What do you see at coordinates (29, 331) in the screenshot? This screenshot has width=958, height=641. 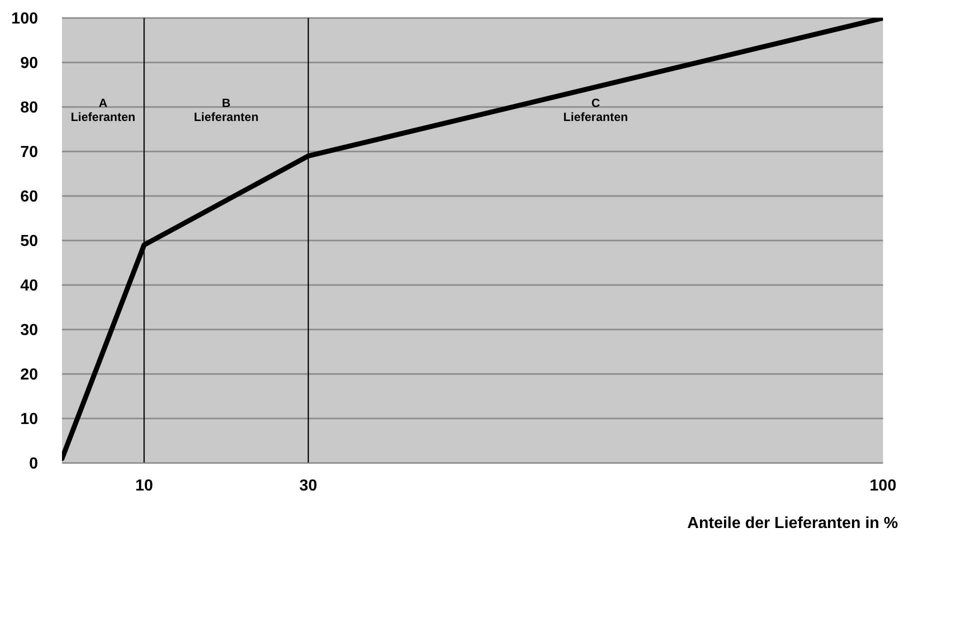 I see `y-tick-label: 30` at bounding box center [29, 331].